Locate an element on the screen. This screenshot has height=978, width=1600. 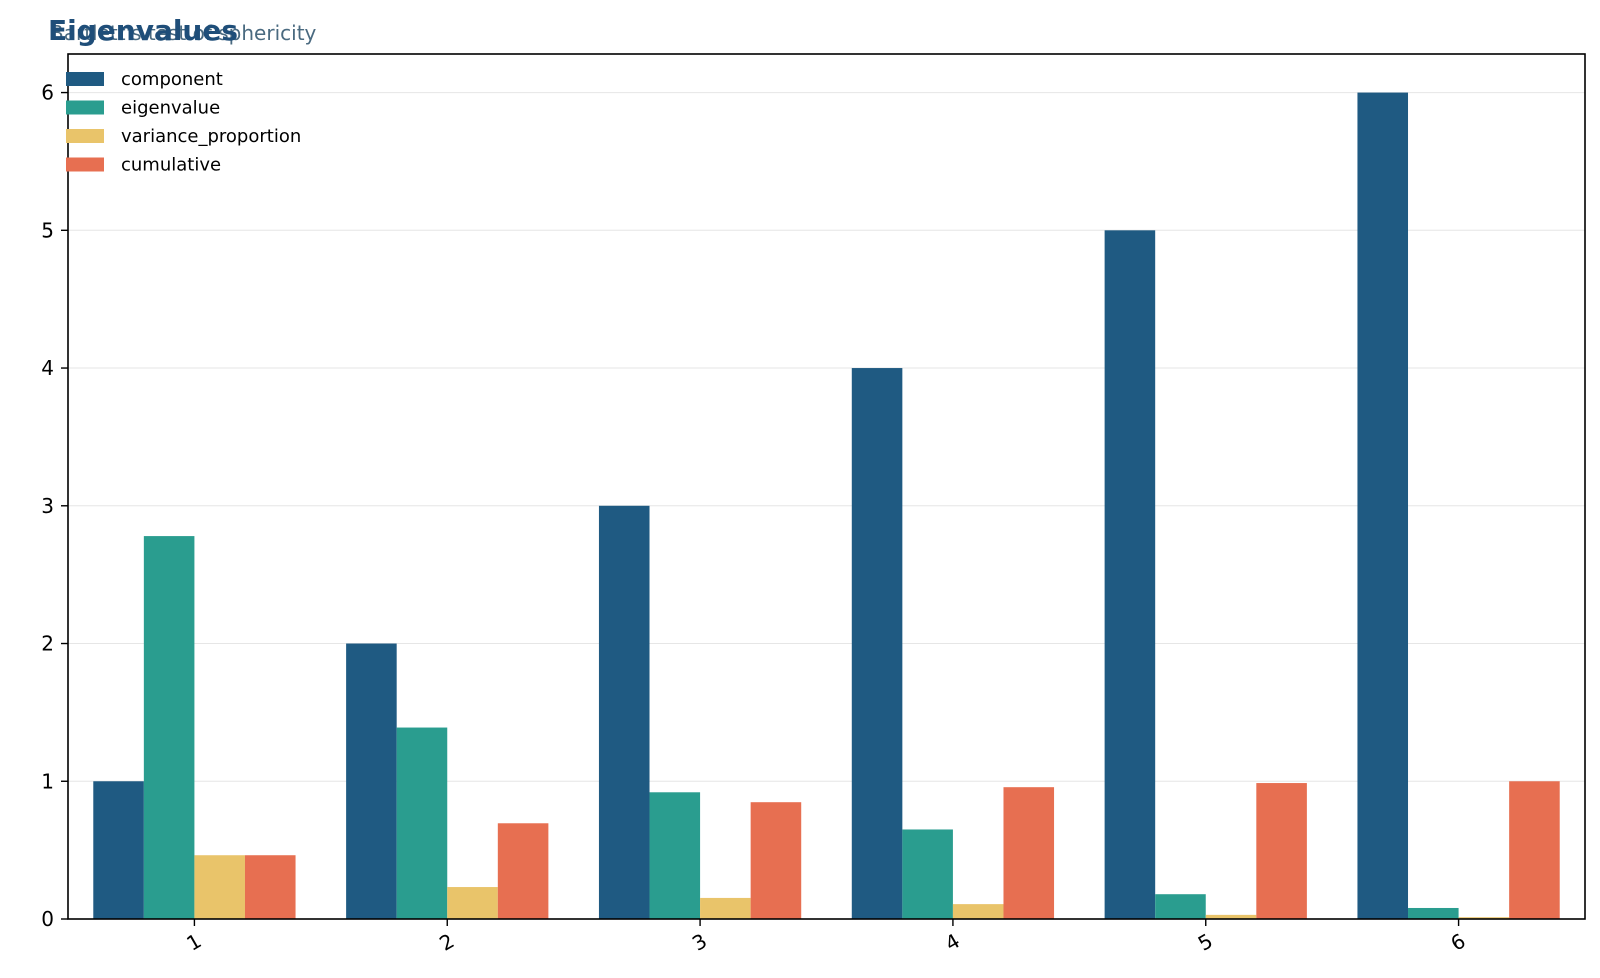
legend-label-eigenvalue: eigenvalue is located at coordinates (170, 108).